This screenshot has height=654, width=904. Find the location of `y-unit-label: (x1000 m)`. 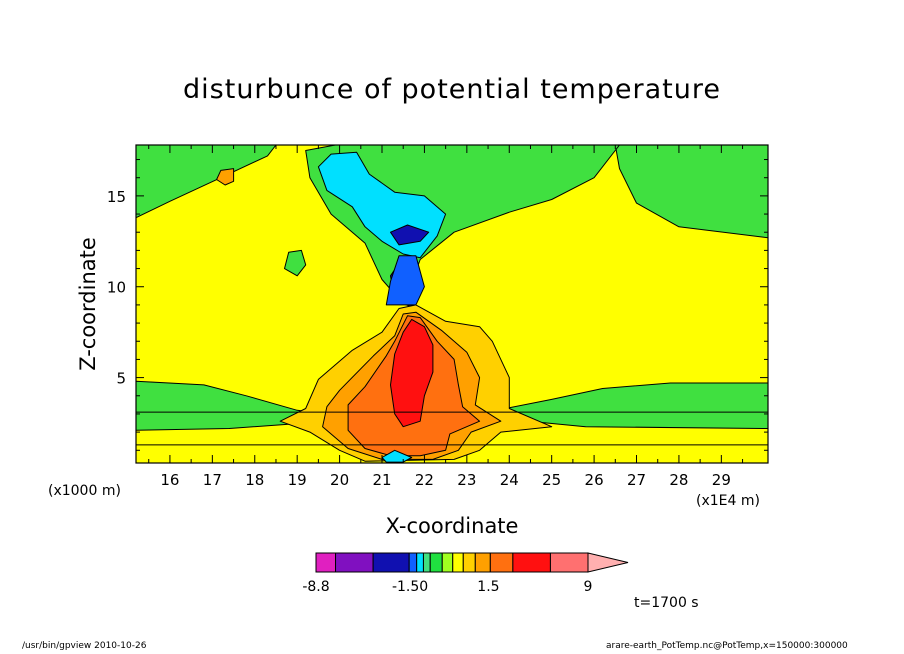

y-unit-label: (x1000 m) is located at coordinates (84, 491).